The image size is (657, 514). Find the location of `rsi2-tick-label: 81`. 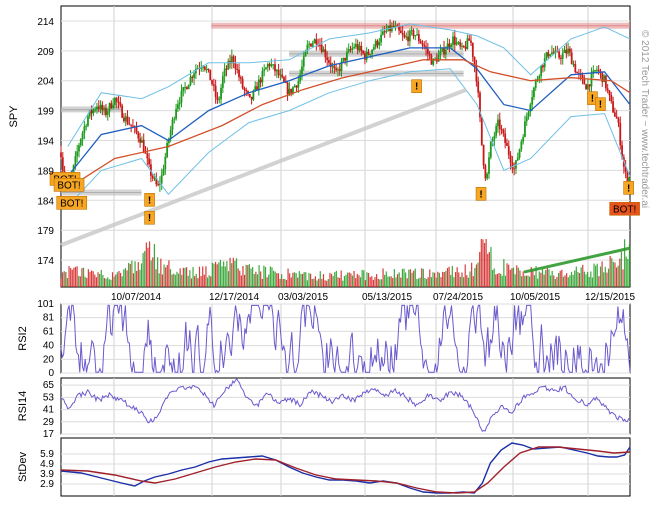

rsi2-tick-label: 81 is located at coordinates (49, 318).